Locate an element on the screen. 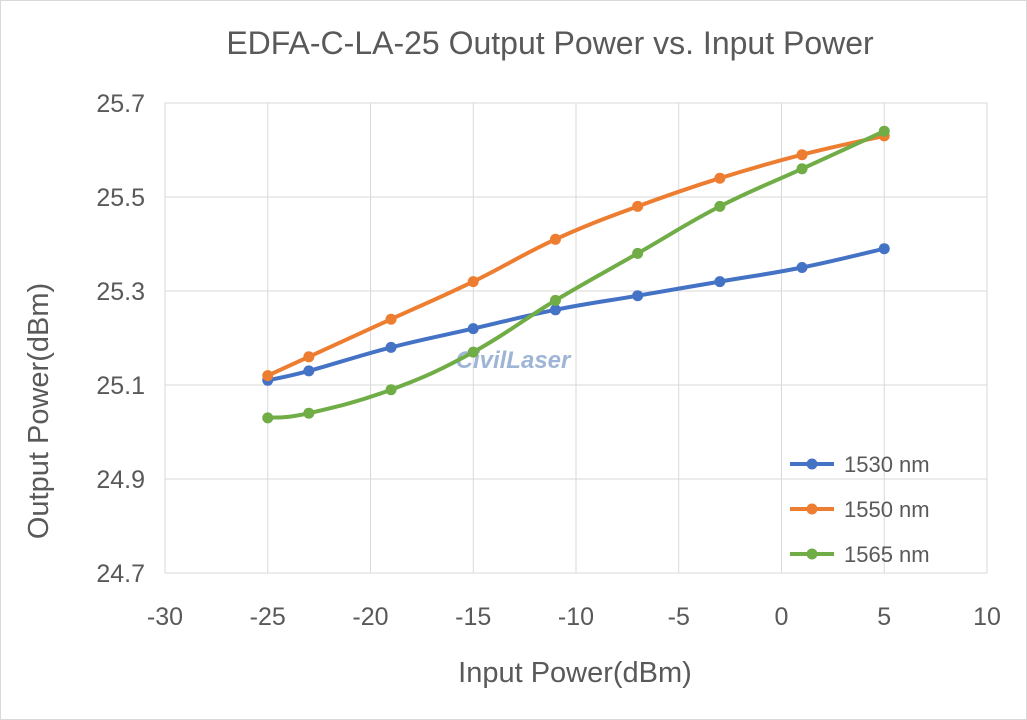  x-axis-title: Input Power(dBm) is located at coordinates (575, 673).